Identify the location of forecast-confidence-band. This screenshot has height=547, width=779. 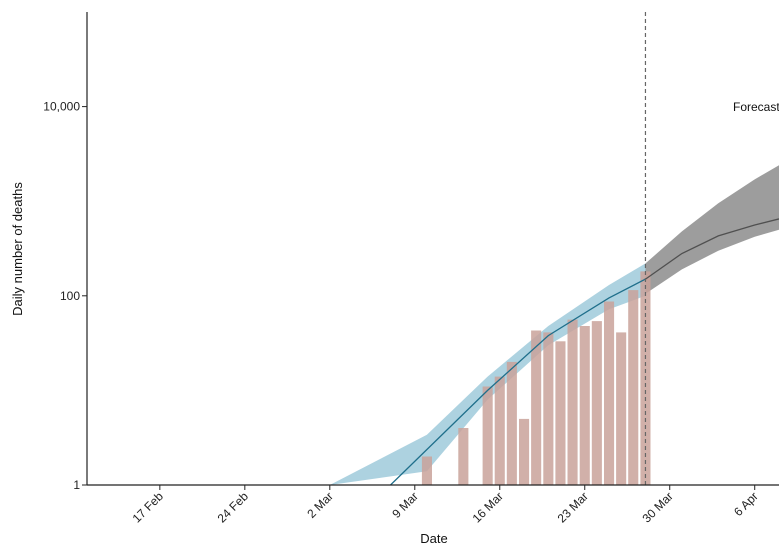
(712, 229).